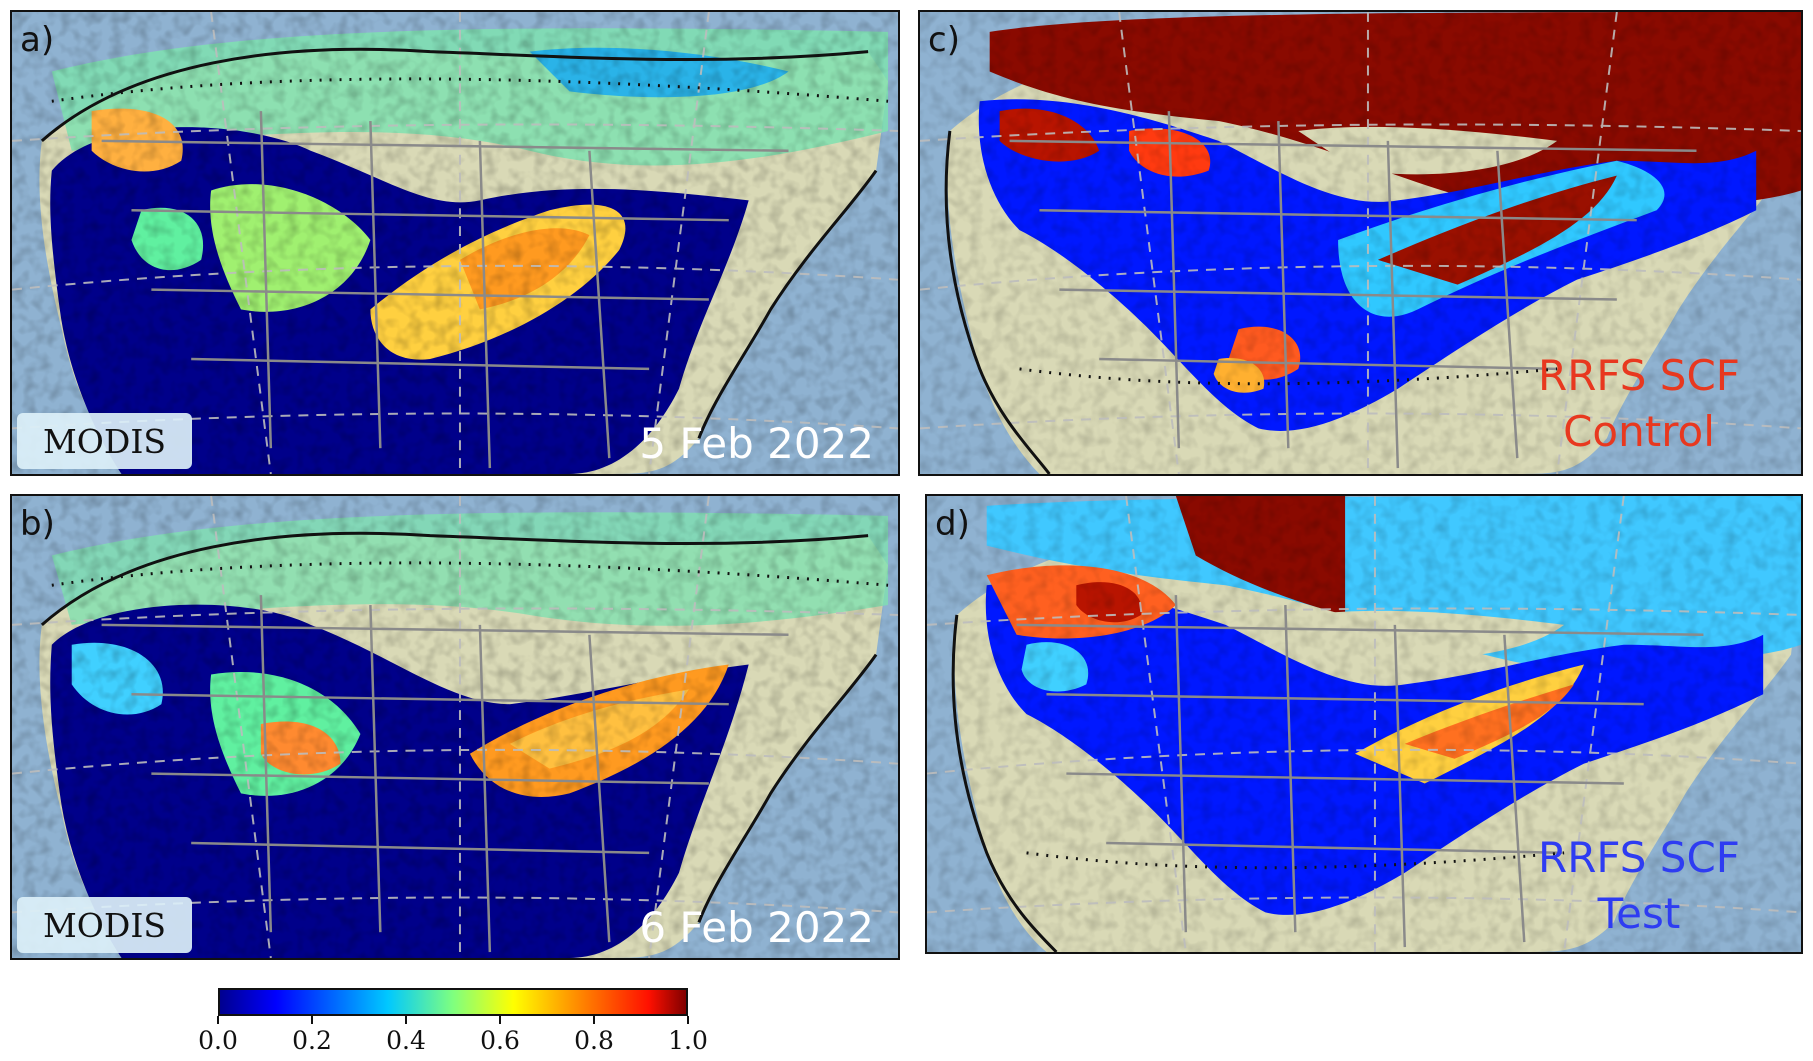 The height and width of the screenshot is (1061, 1813). What do you see at coordinates (688, 1040) in the screenshot?
I see `colorbar-tick-label: 1.0` at bounding box center [688, 1040].